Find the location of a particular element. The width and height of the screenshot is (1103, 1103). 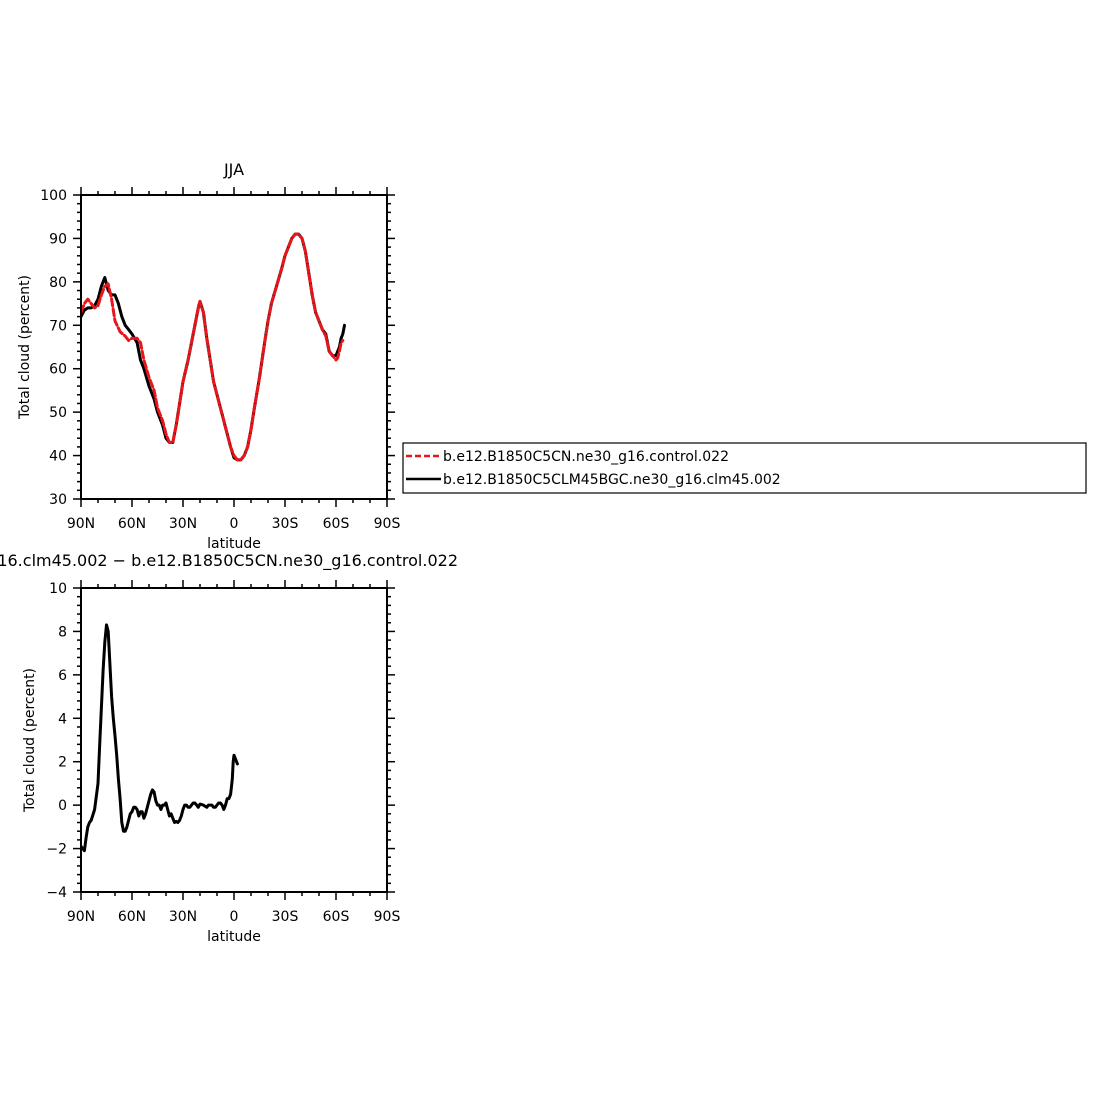

bottom-x-tick-label: 60N is located at coordinates (132, 917).